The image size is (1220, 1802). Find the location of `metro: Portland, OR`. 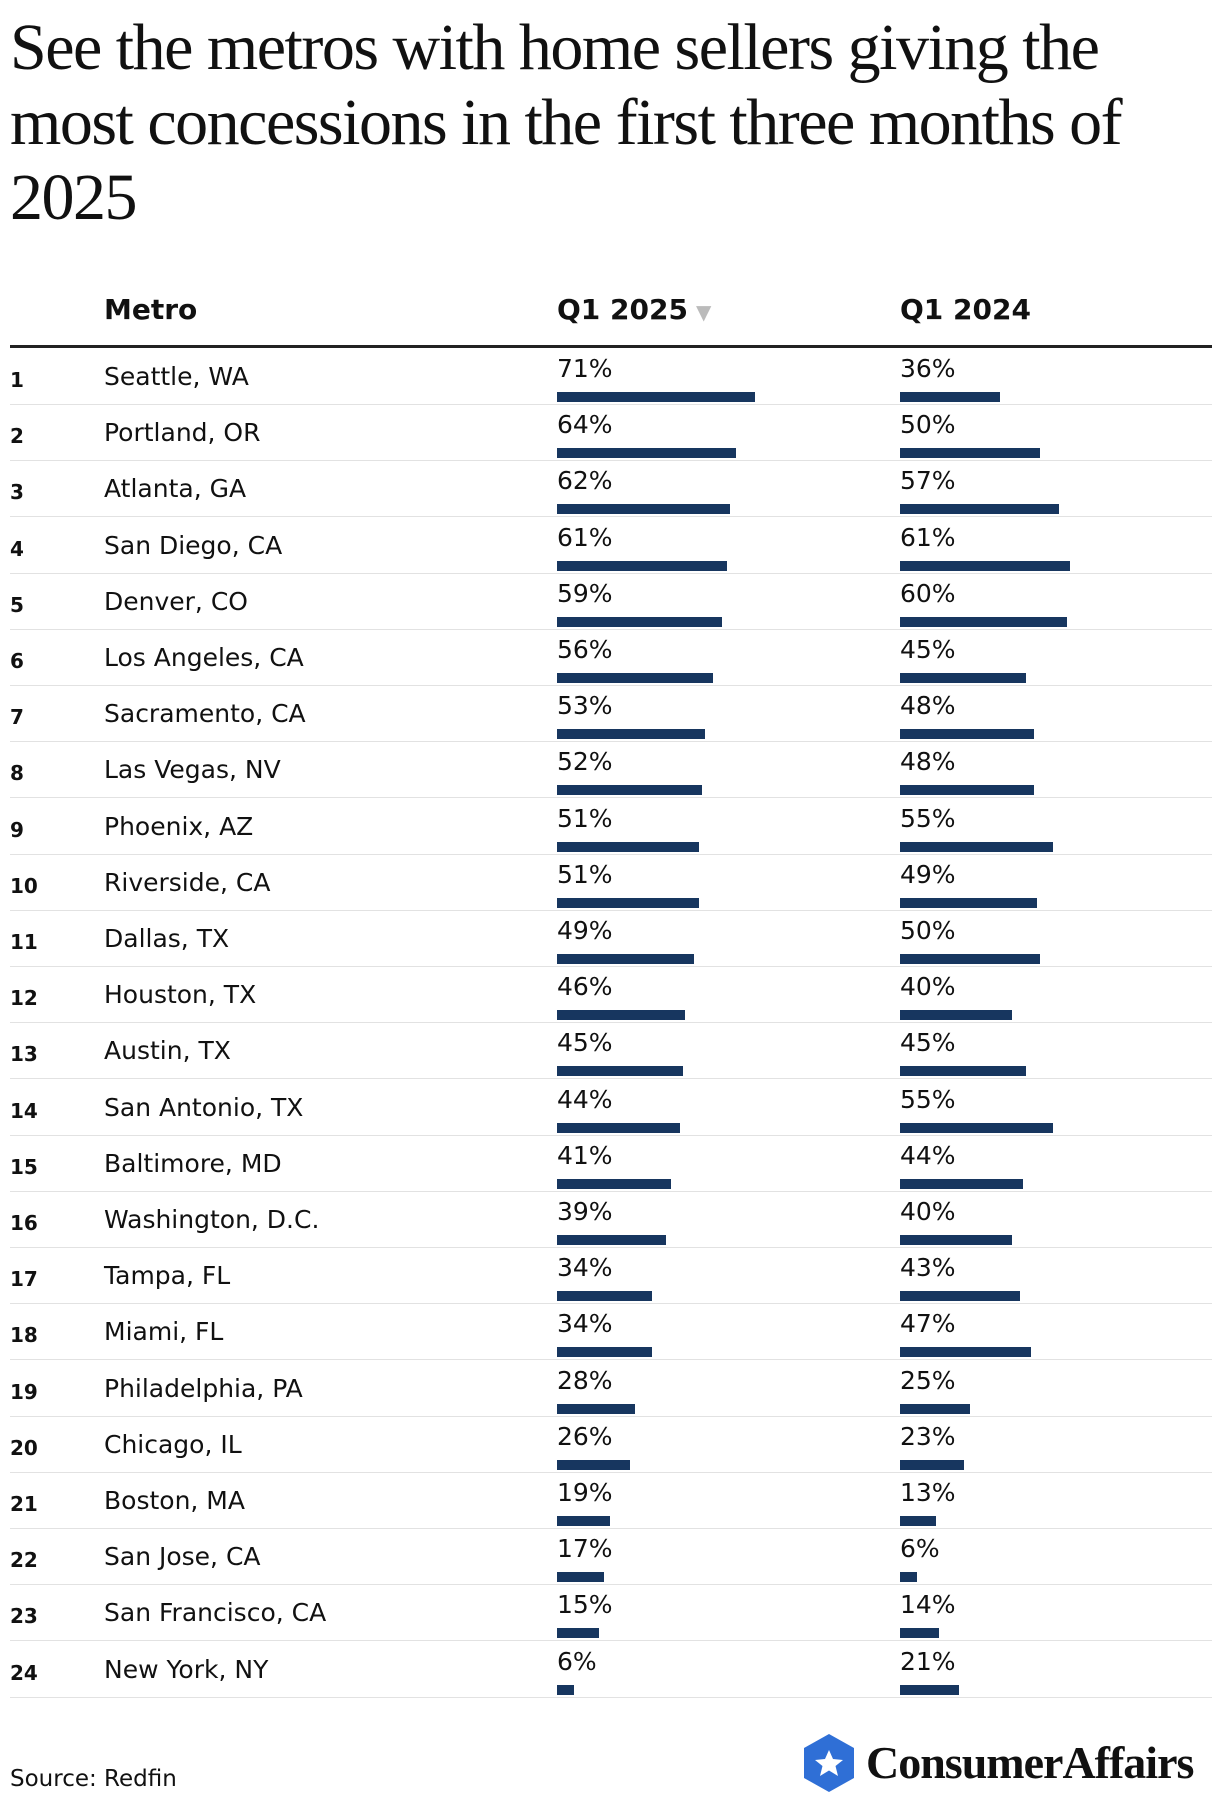

metro: Portland, OR is located at coordinates (182, 433).